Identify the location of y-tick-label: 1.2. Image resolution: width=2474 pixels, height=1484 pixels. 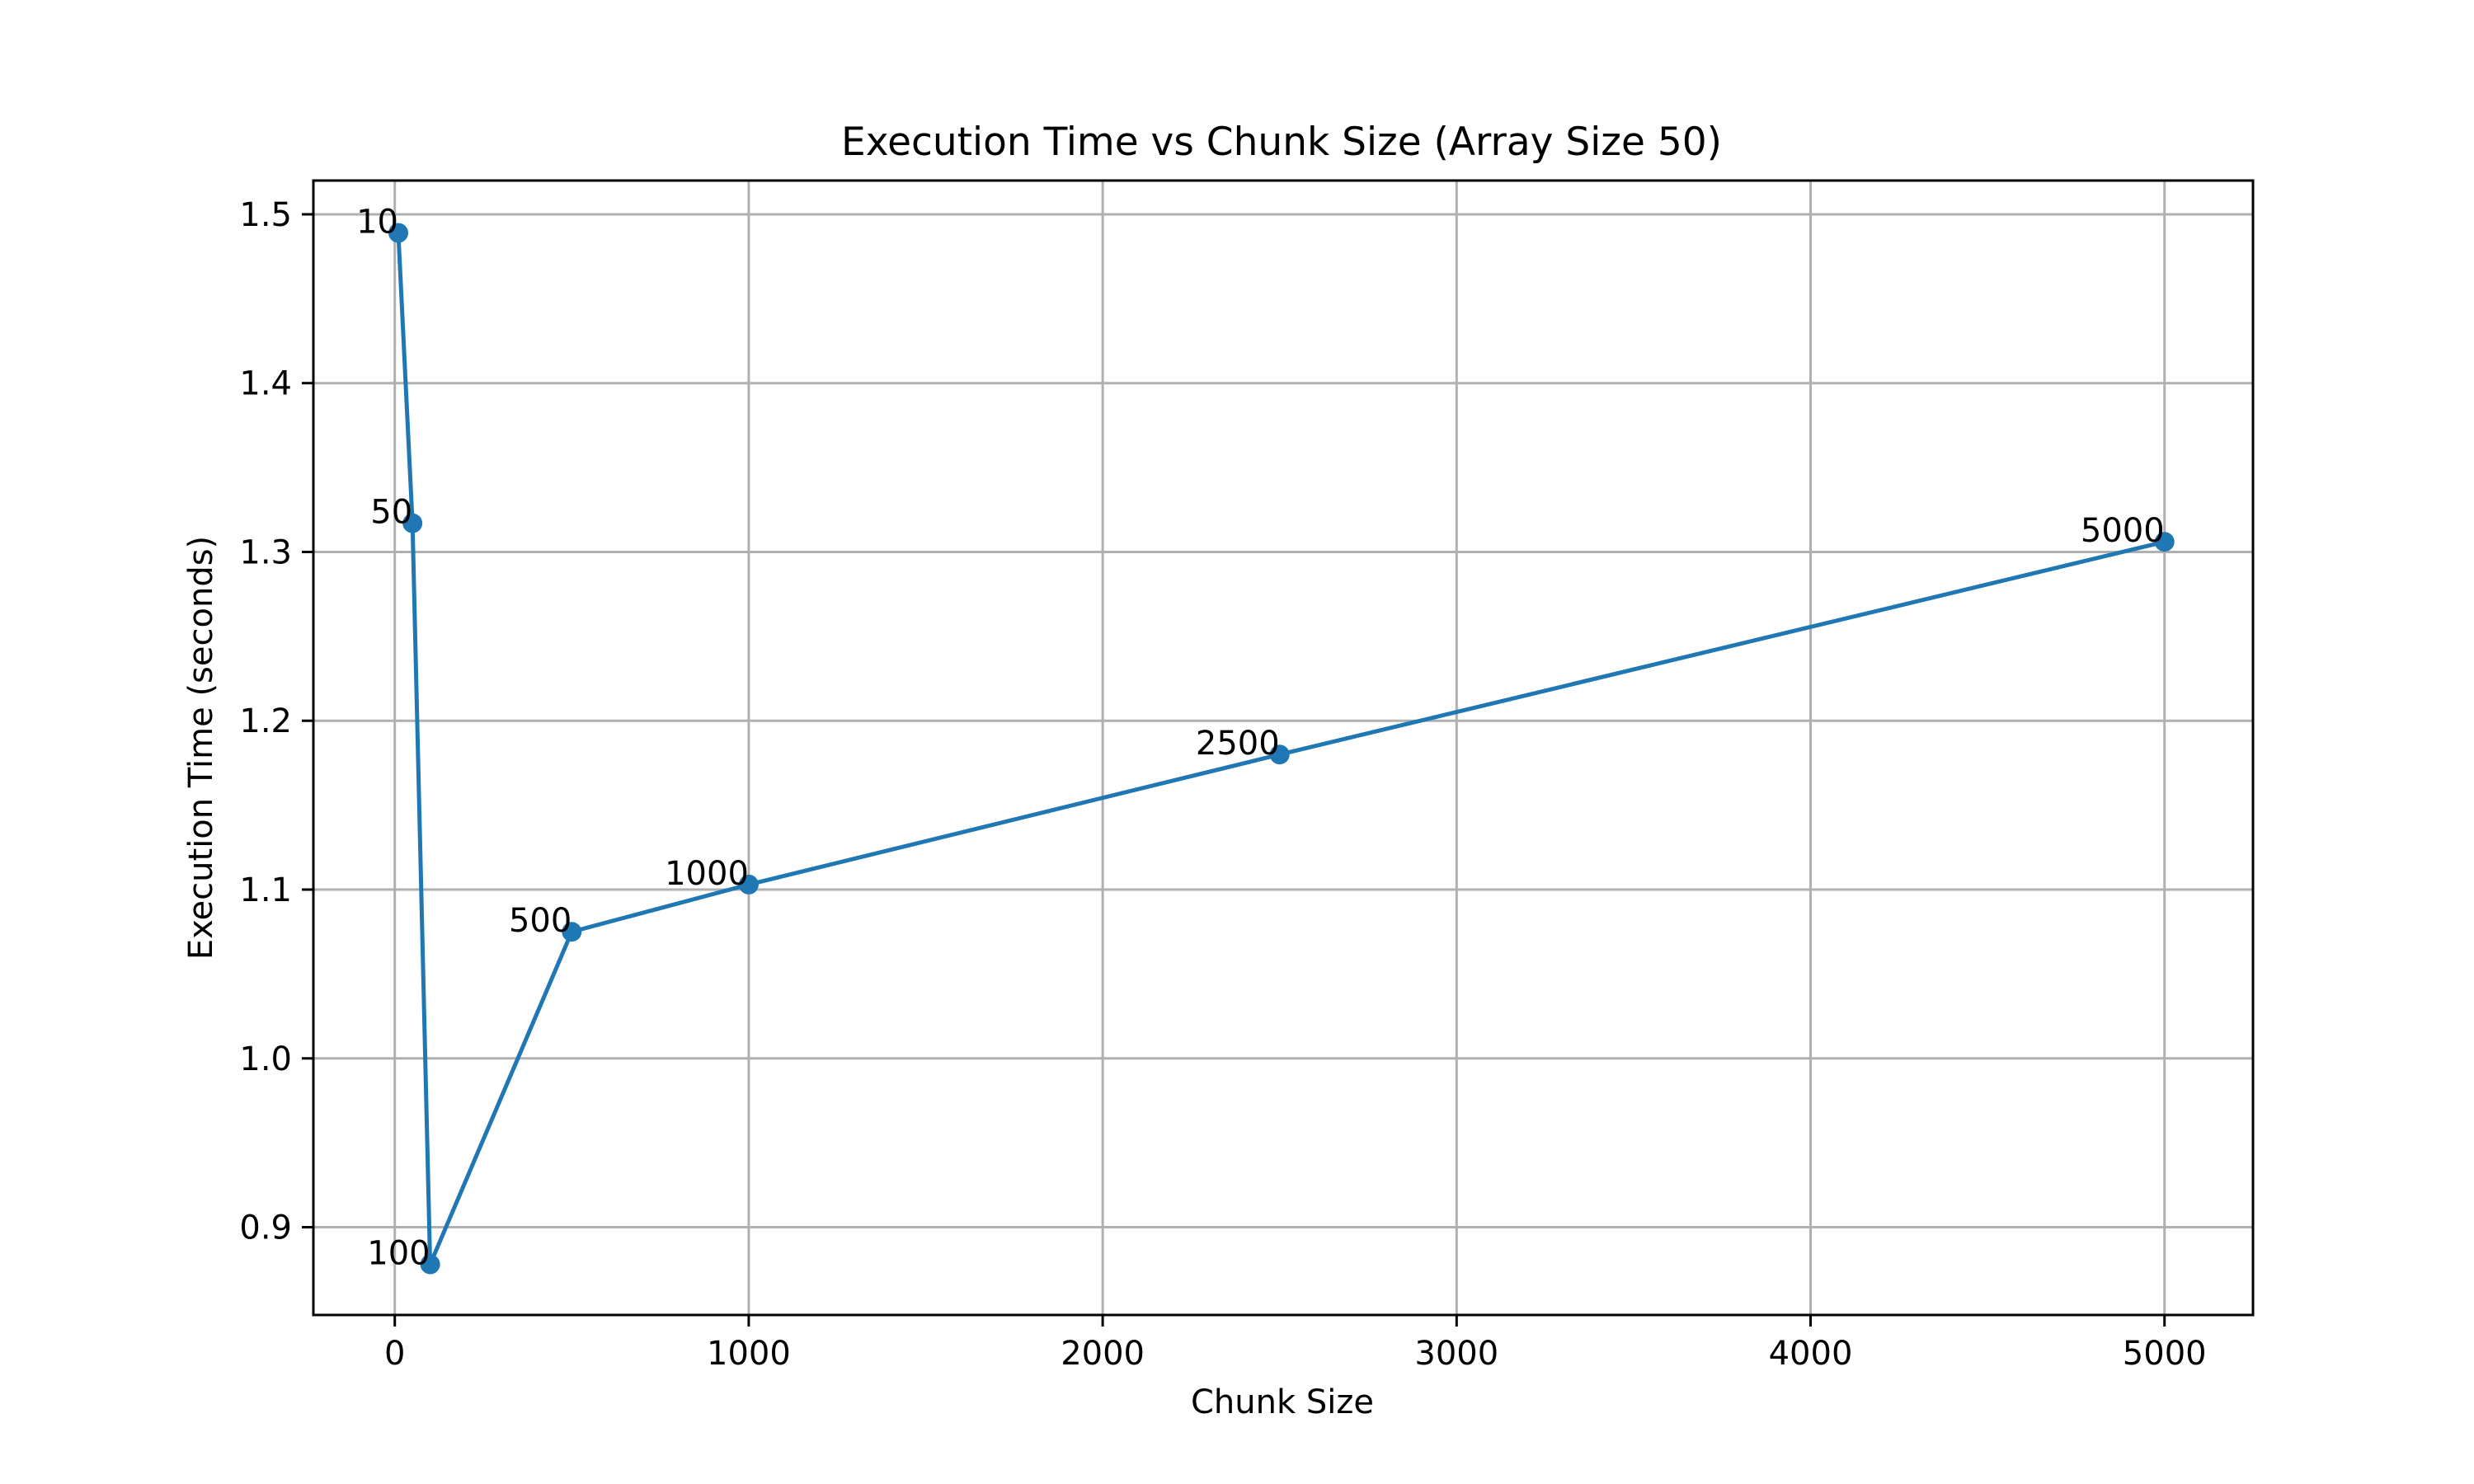
(265, 721).